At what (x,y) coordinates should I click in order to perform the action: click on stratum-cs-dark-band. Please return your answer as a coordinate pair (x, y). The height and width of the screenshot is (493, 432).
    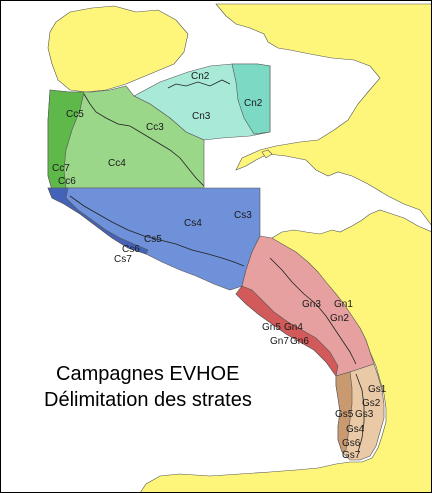
    Looking at the image, I should click on (98, 221).